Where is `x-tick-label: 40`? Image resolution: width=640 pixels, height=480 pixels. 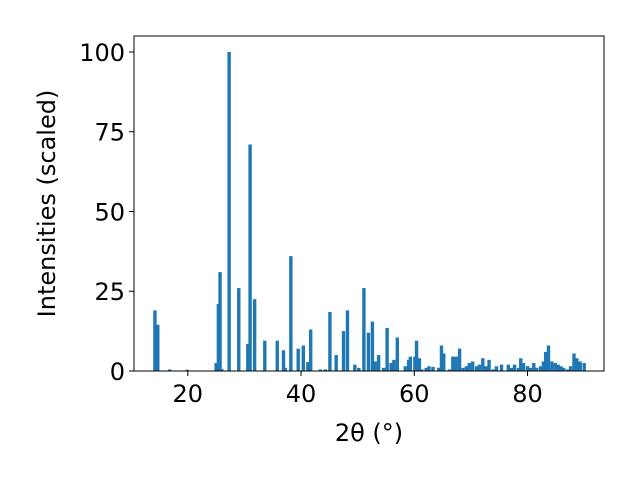
x-tick-label: 40 is located at coordinates (301, 394).